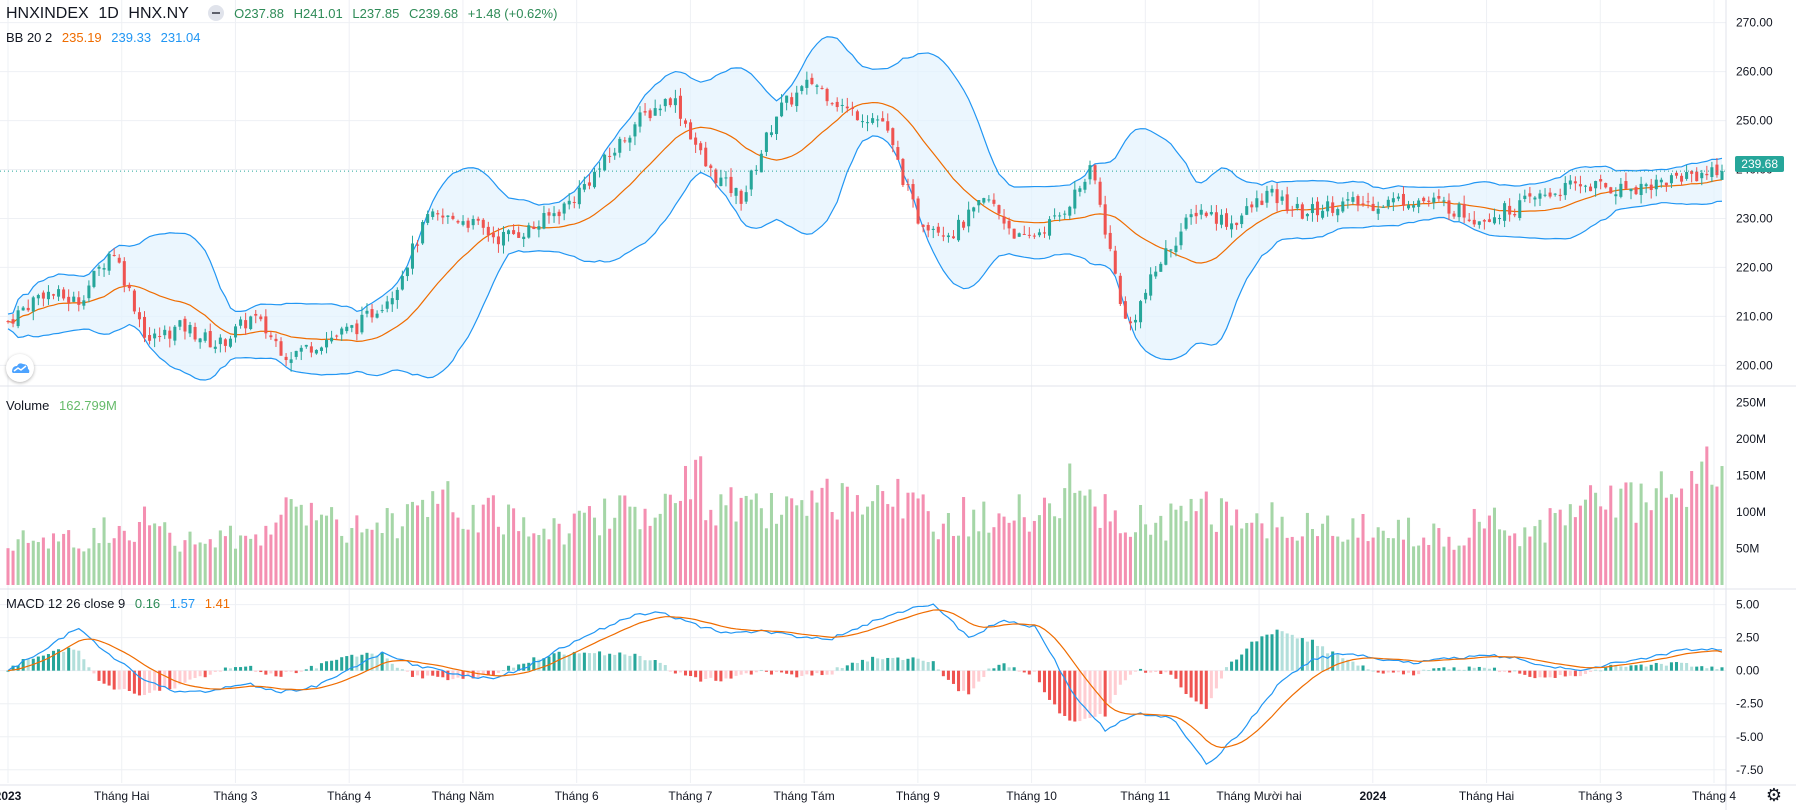  What do you see at coordinates (1751, 439) in the screenshot?
I see `volume-tick-label: 200M` at bounding box center [1751, 439].